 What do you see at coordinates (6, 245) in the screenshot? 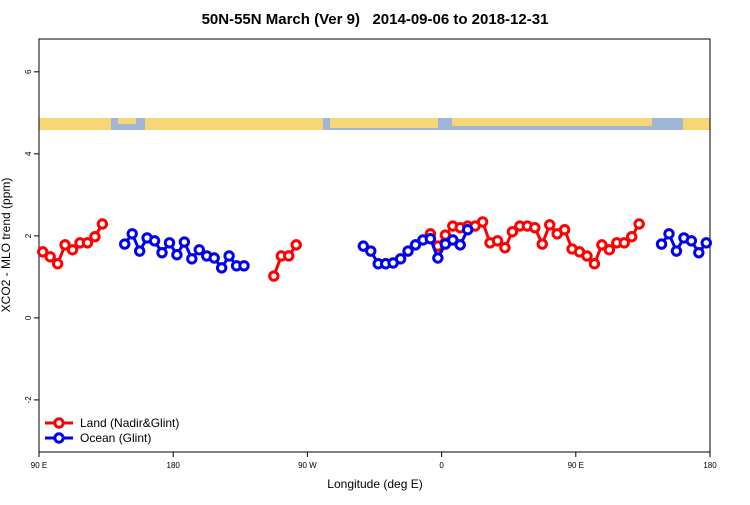
I see `y-axis-label: XCO2 - MLO trend (ppm)` at bounding box center [6, 245].